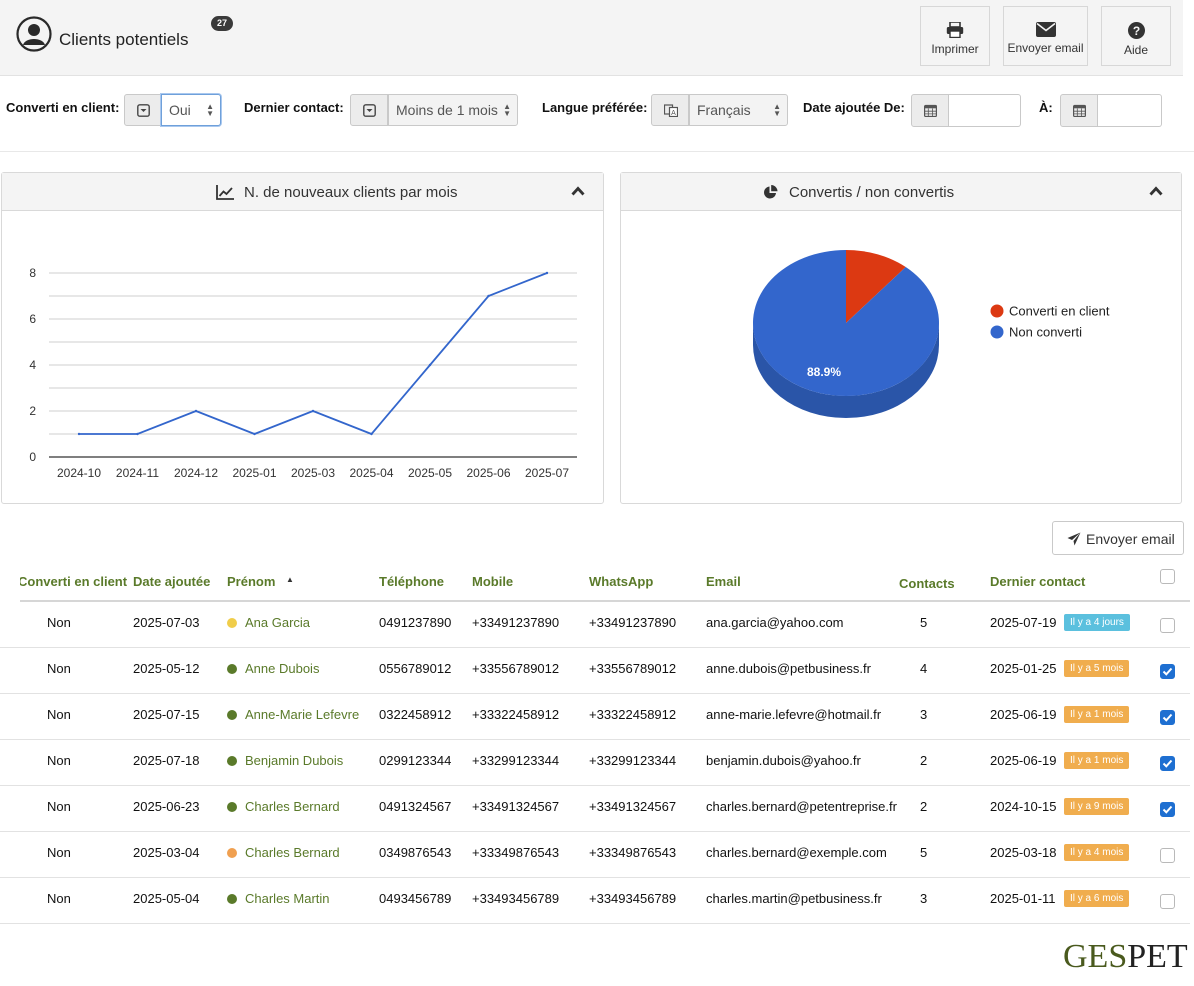 The image size is (1194, 986). Describe the element at coordinates (931, 334) in the screenshot. I see `conversion-pie-chart: 88.9% Converti en client Non converti` at that location.